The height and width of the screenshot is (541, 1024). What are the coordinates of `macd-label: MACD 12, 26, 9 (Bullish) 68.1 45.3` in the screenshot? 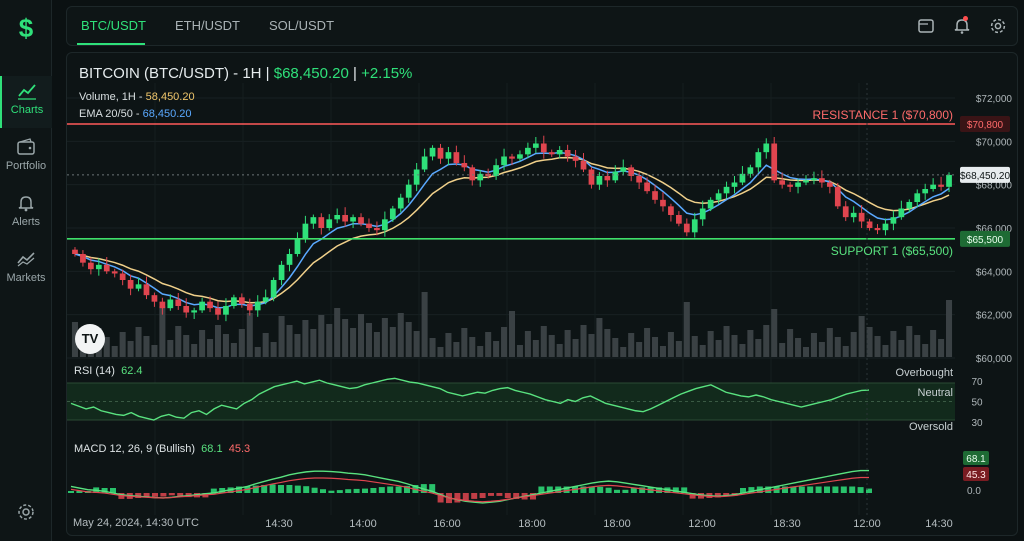 It's located at (162, 449).